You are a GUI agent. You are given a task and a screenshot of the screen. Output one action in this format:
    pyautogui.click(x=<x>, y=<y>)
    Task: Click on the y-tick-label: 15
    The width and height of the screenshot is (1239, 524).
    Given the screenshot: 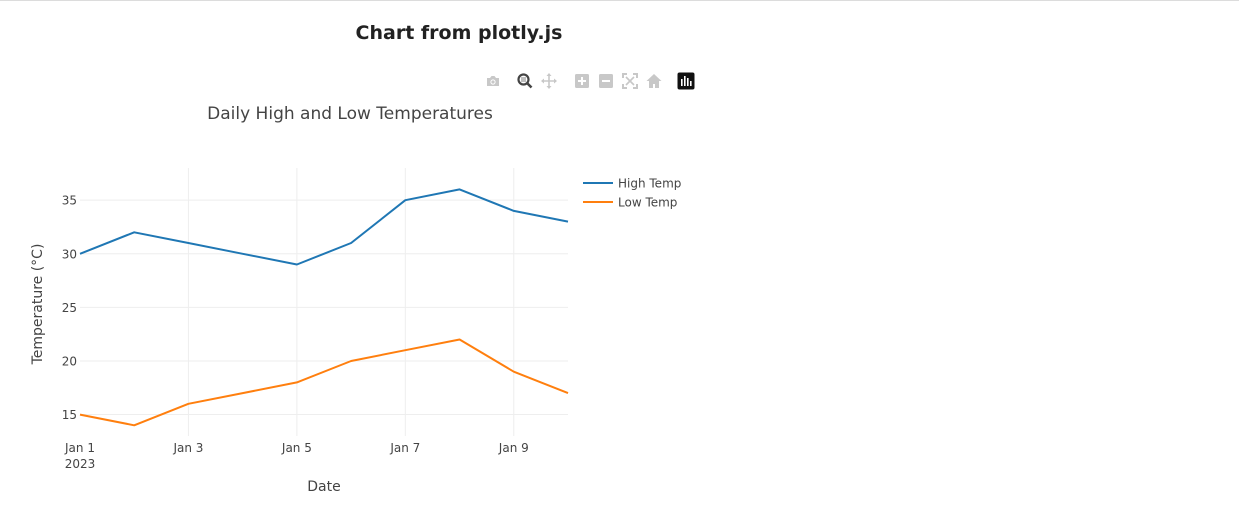 What is the action you would take?
    pyautogui.click(x=69, y=415)
    